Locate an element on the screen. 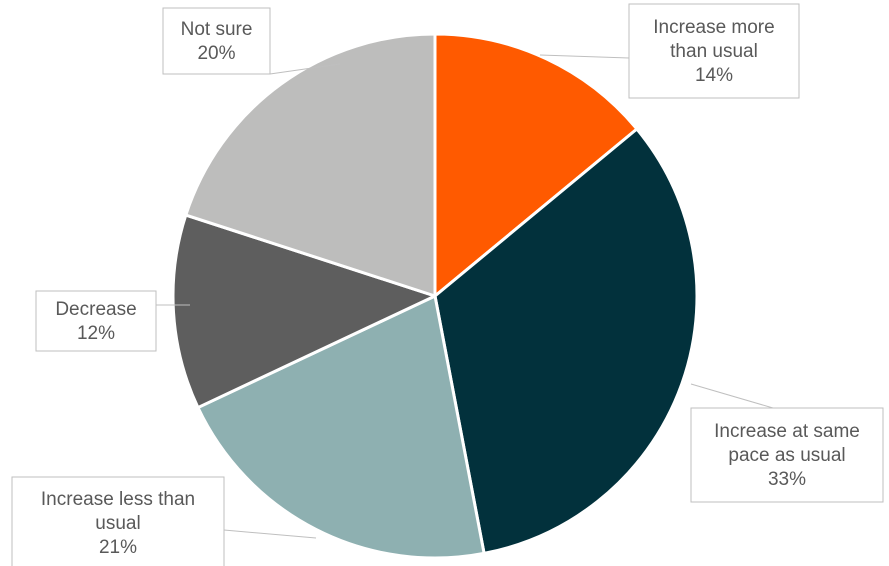  category-label-3-line-1: Increase less than is located at coordinates (118, 499).